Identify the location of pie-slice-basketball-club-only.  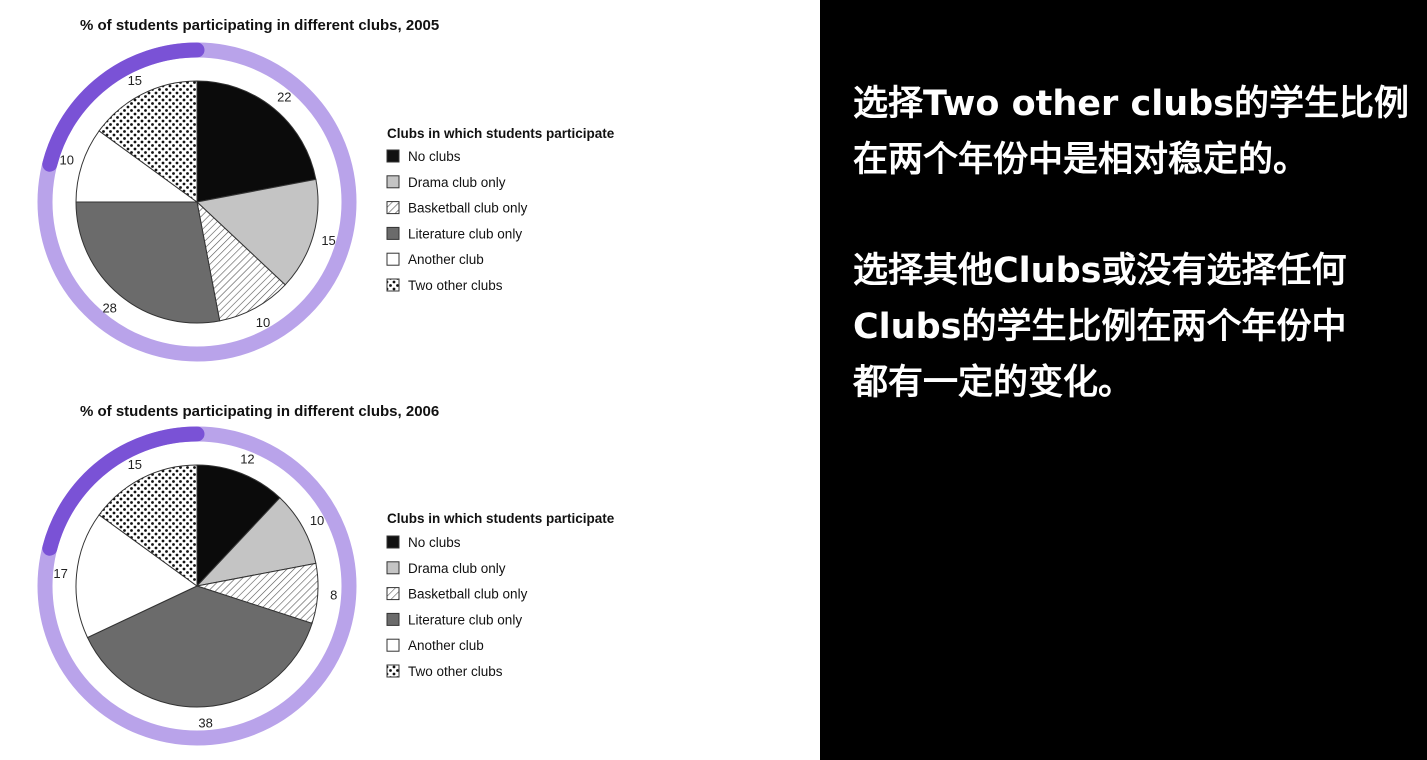
(241, 261).